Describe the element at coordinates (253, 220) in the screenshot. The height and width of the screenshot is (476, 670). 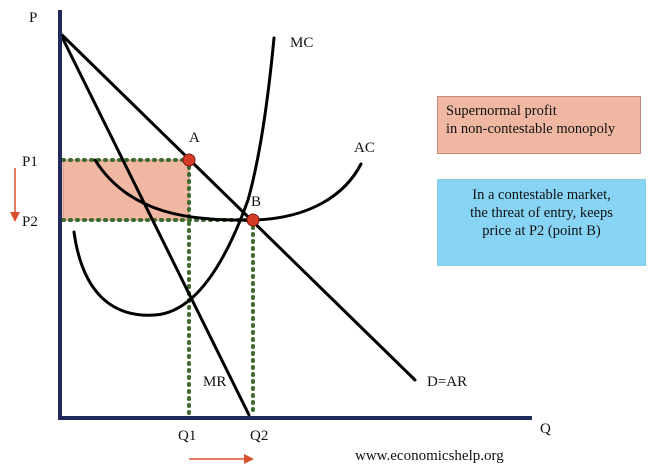
I see `point-b-marker` at that location.